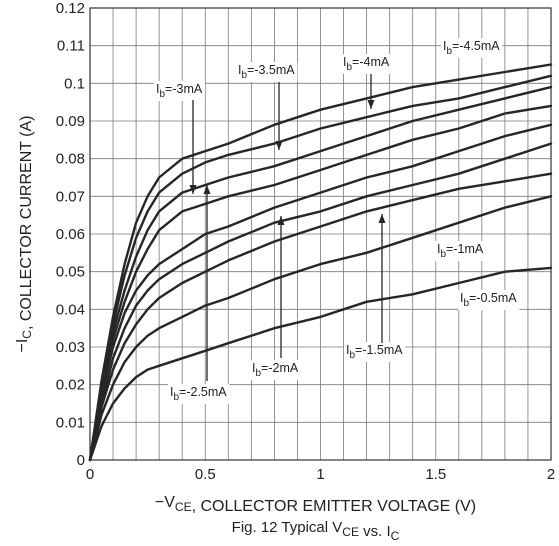 The width and height of the screenshot is (559, 546). Describe the element at coordinates (74, 83) in the screenshot. I see `y-tick-label: 0.1` at that location.